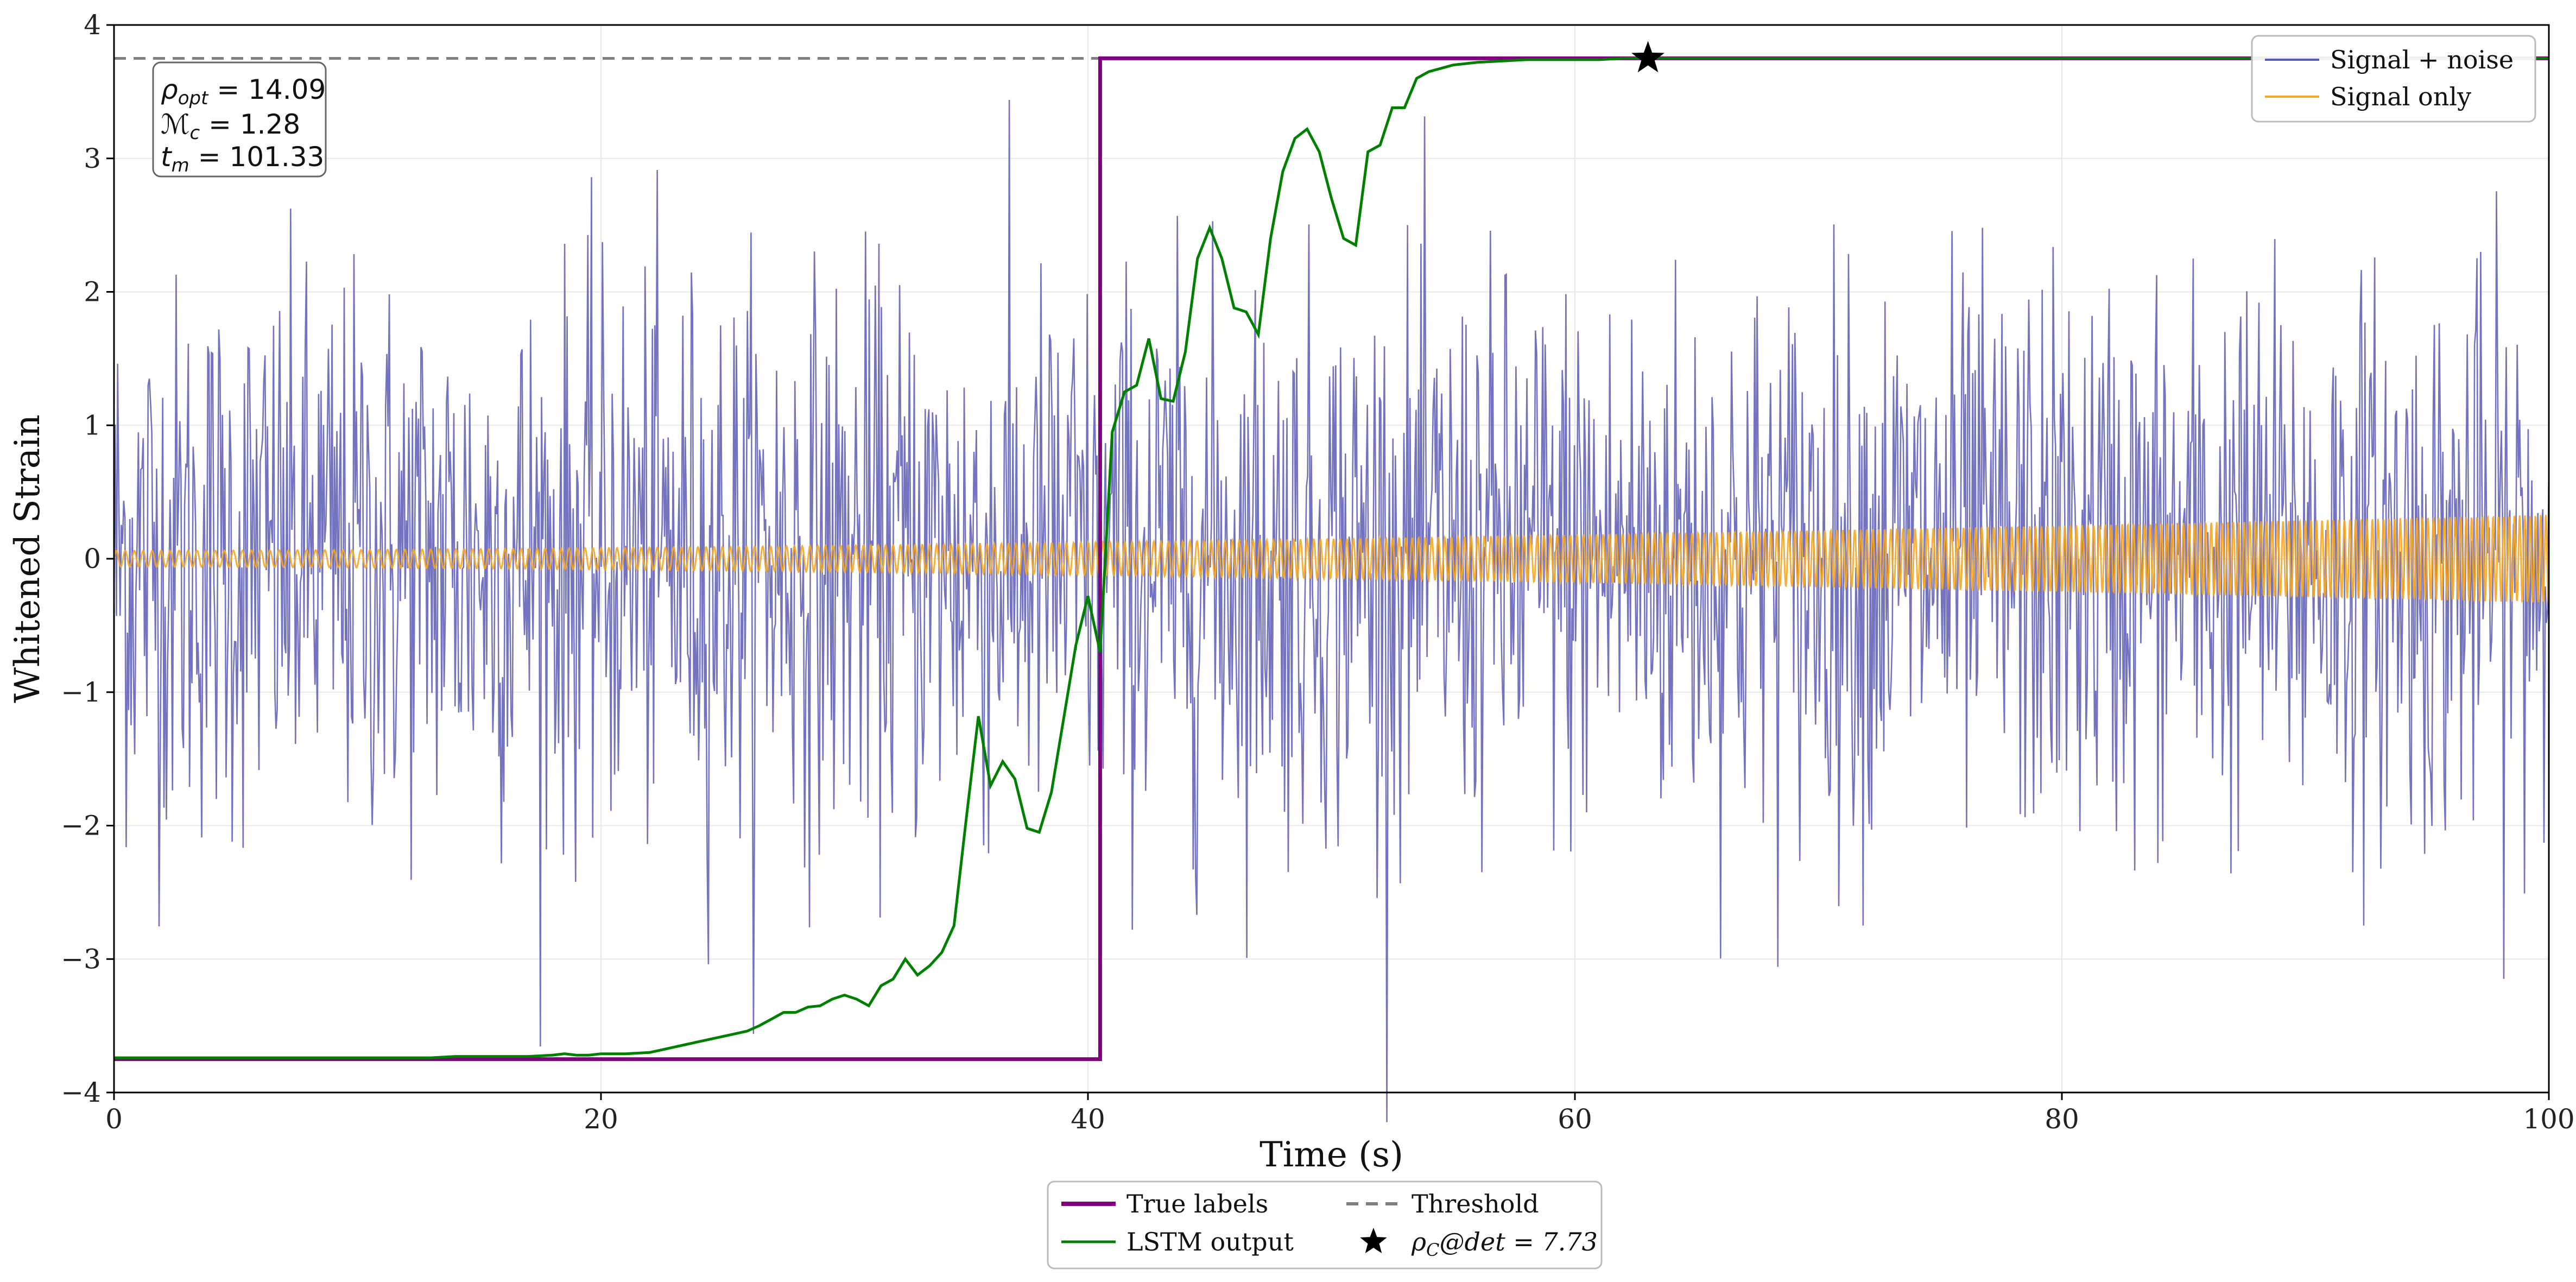  I want to click on detection-star, so click(1647, 57).